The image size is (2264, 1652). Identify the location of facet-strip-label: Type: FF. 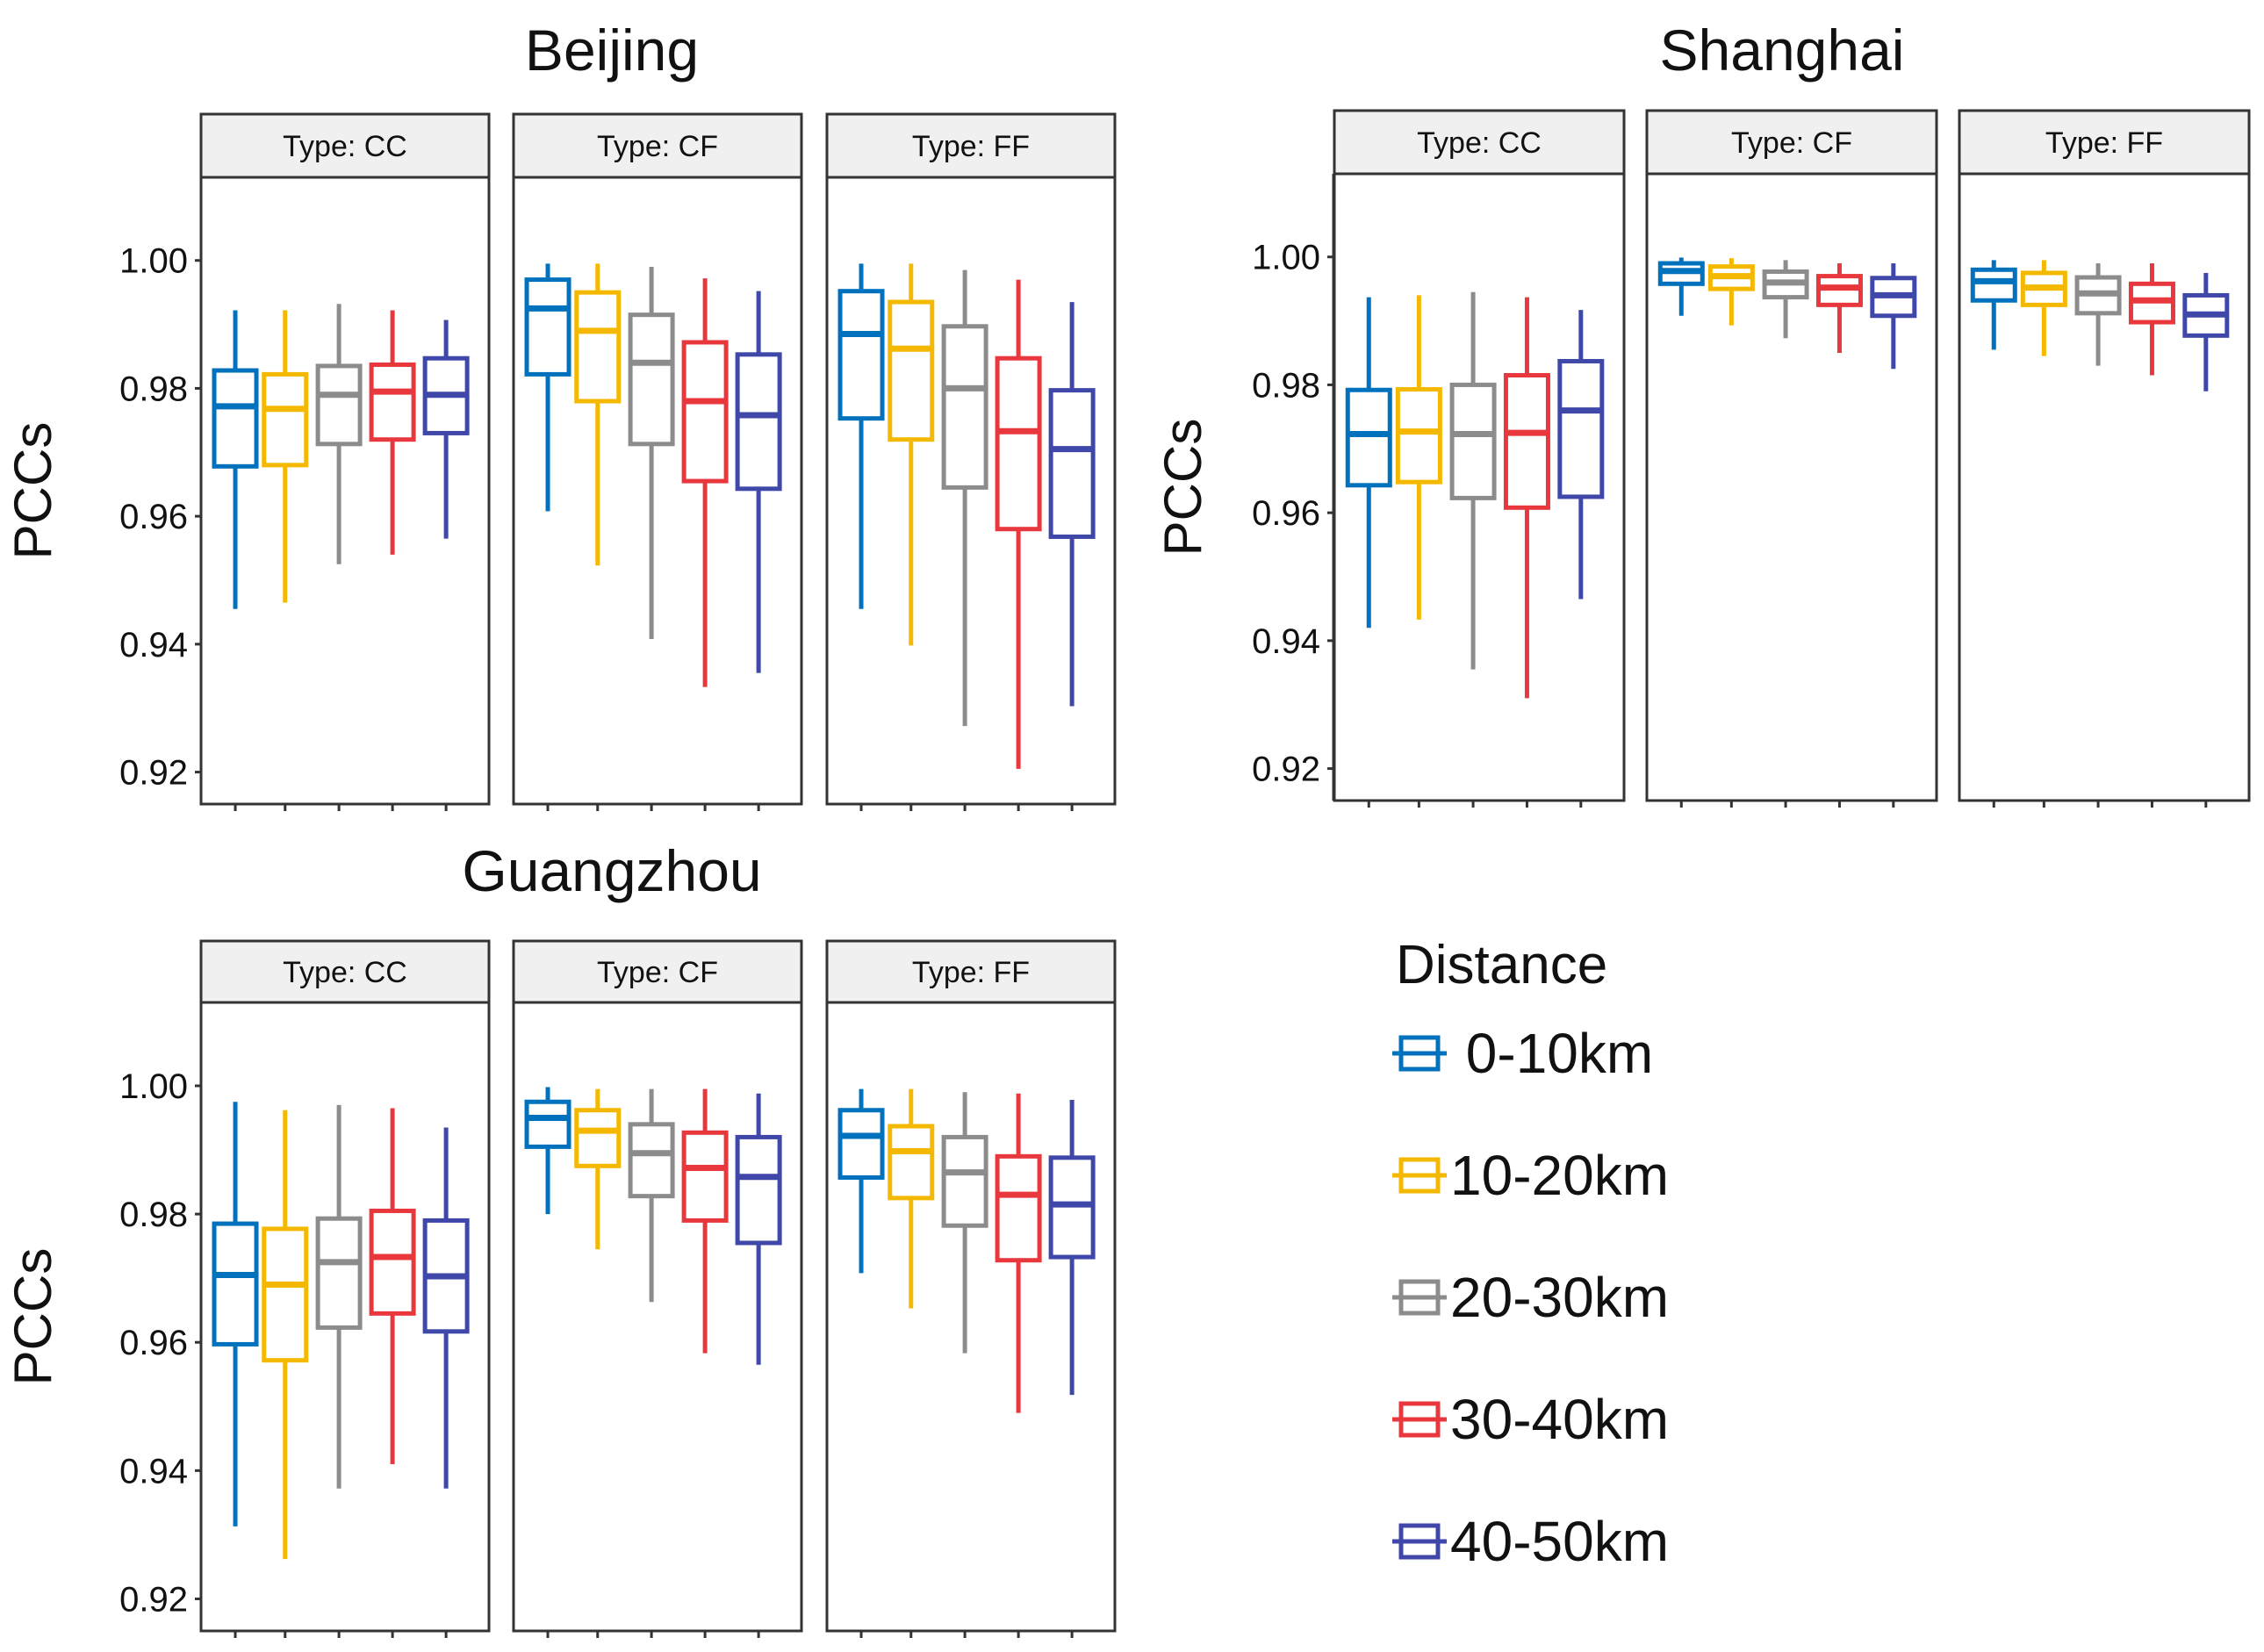
(971, 972).